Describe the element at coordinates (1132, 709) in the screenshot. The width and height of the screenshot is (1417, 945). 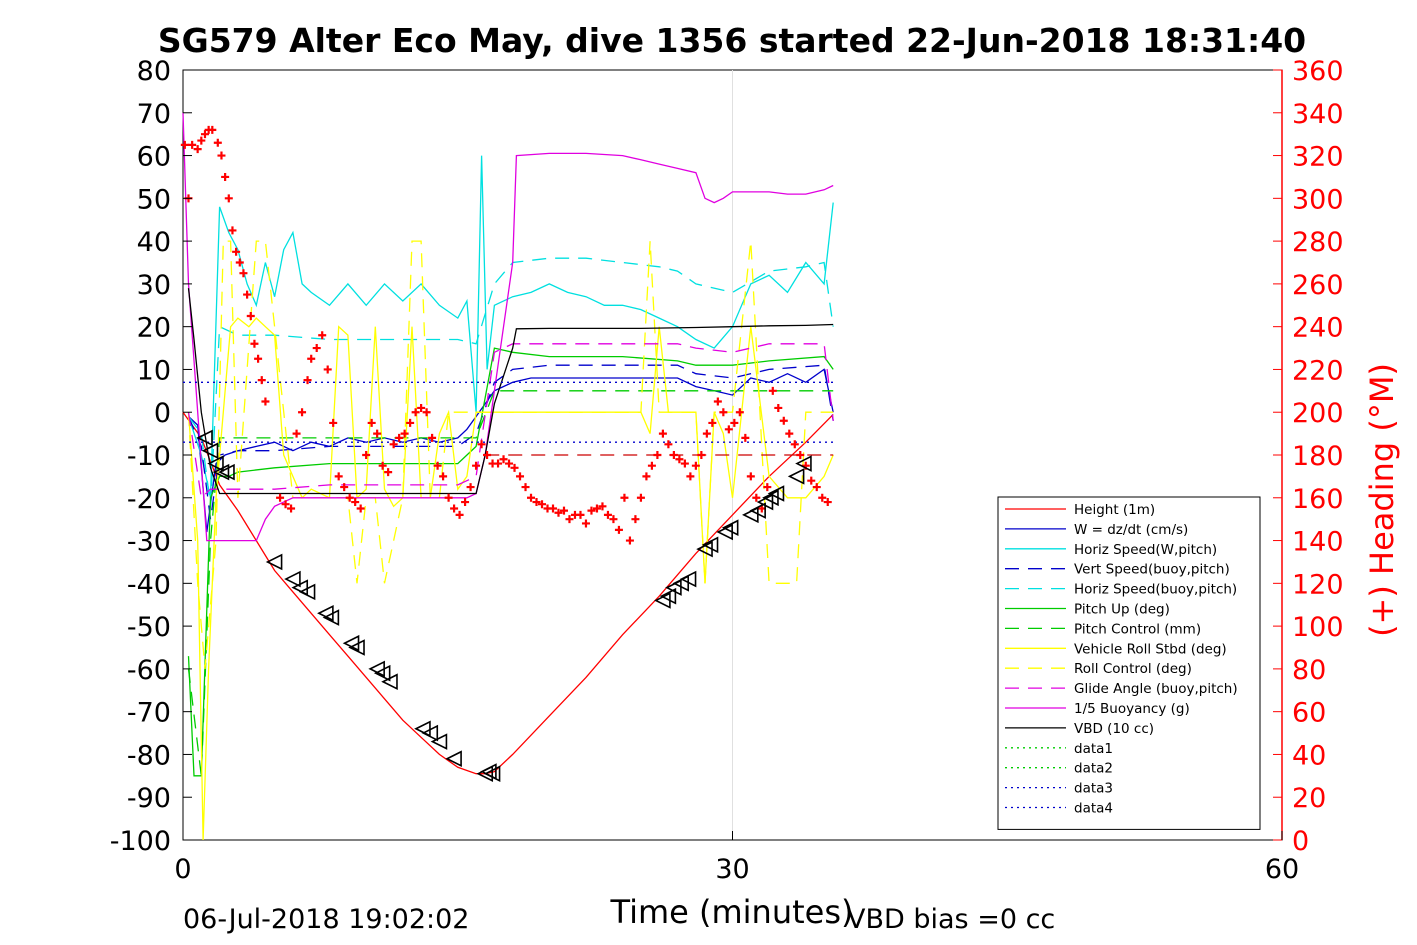
I see `legend-label-10: 1/5 Buoyancy (g)` at that location.